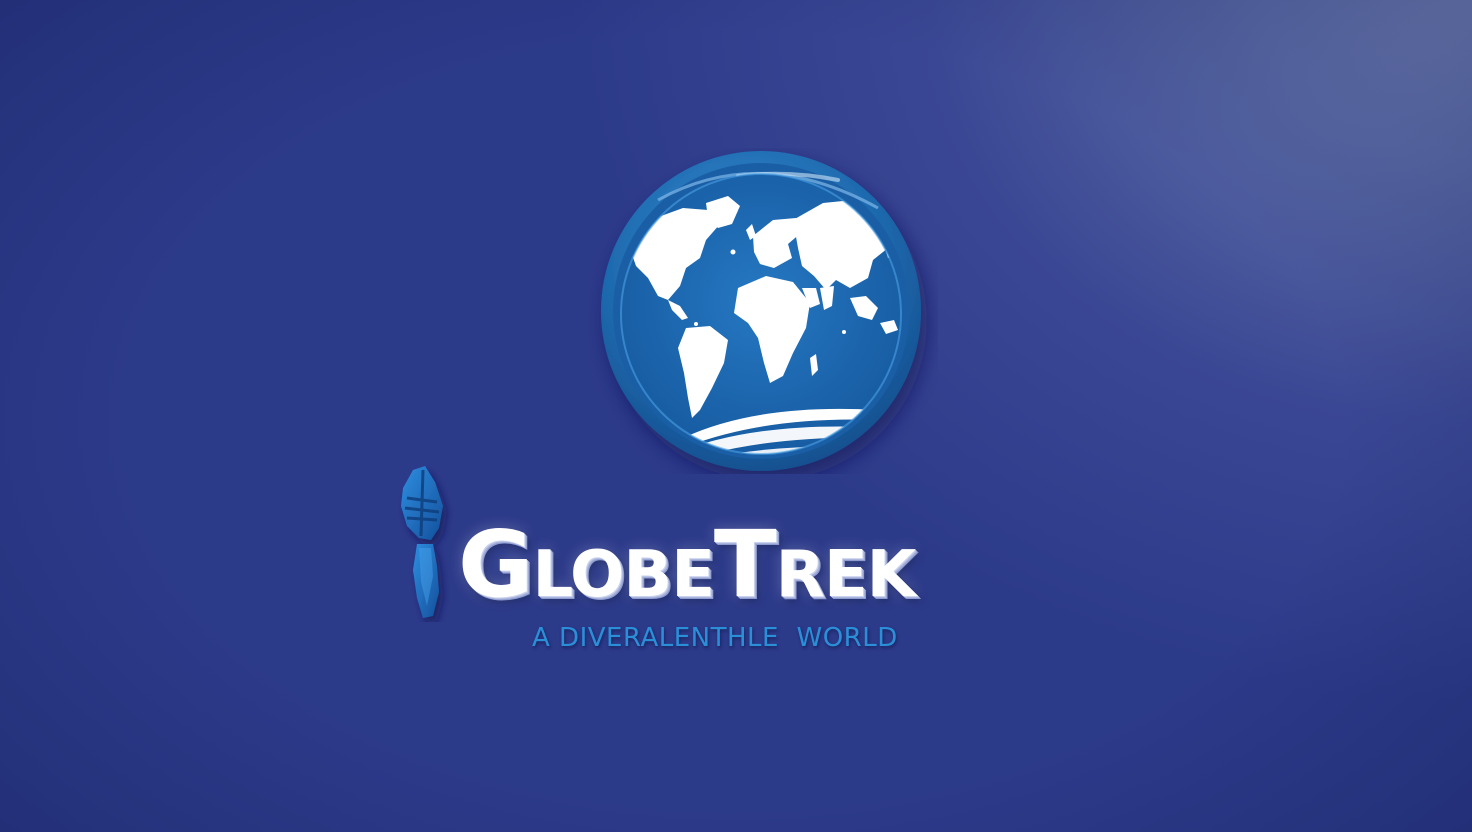 Image resolution: width=1472 pixels, height=832 pixels. I want to click on brand-tagline: A DIVERALENTHLE WORLD, so click(715, 638).